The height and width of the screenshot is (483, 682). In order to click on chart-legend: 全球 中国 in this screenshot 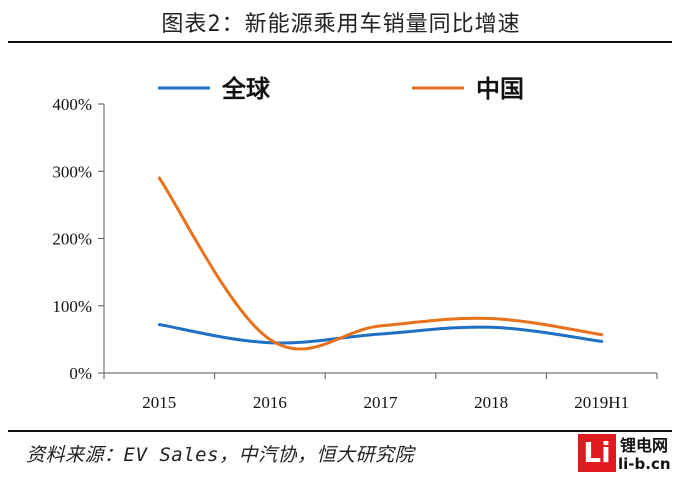, I will do `click(341, 89)`.